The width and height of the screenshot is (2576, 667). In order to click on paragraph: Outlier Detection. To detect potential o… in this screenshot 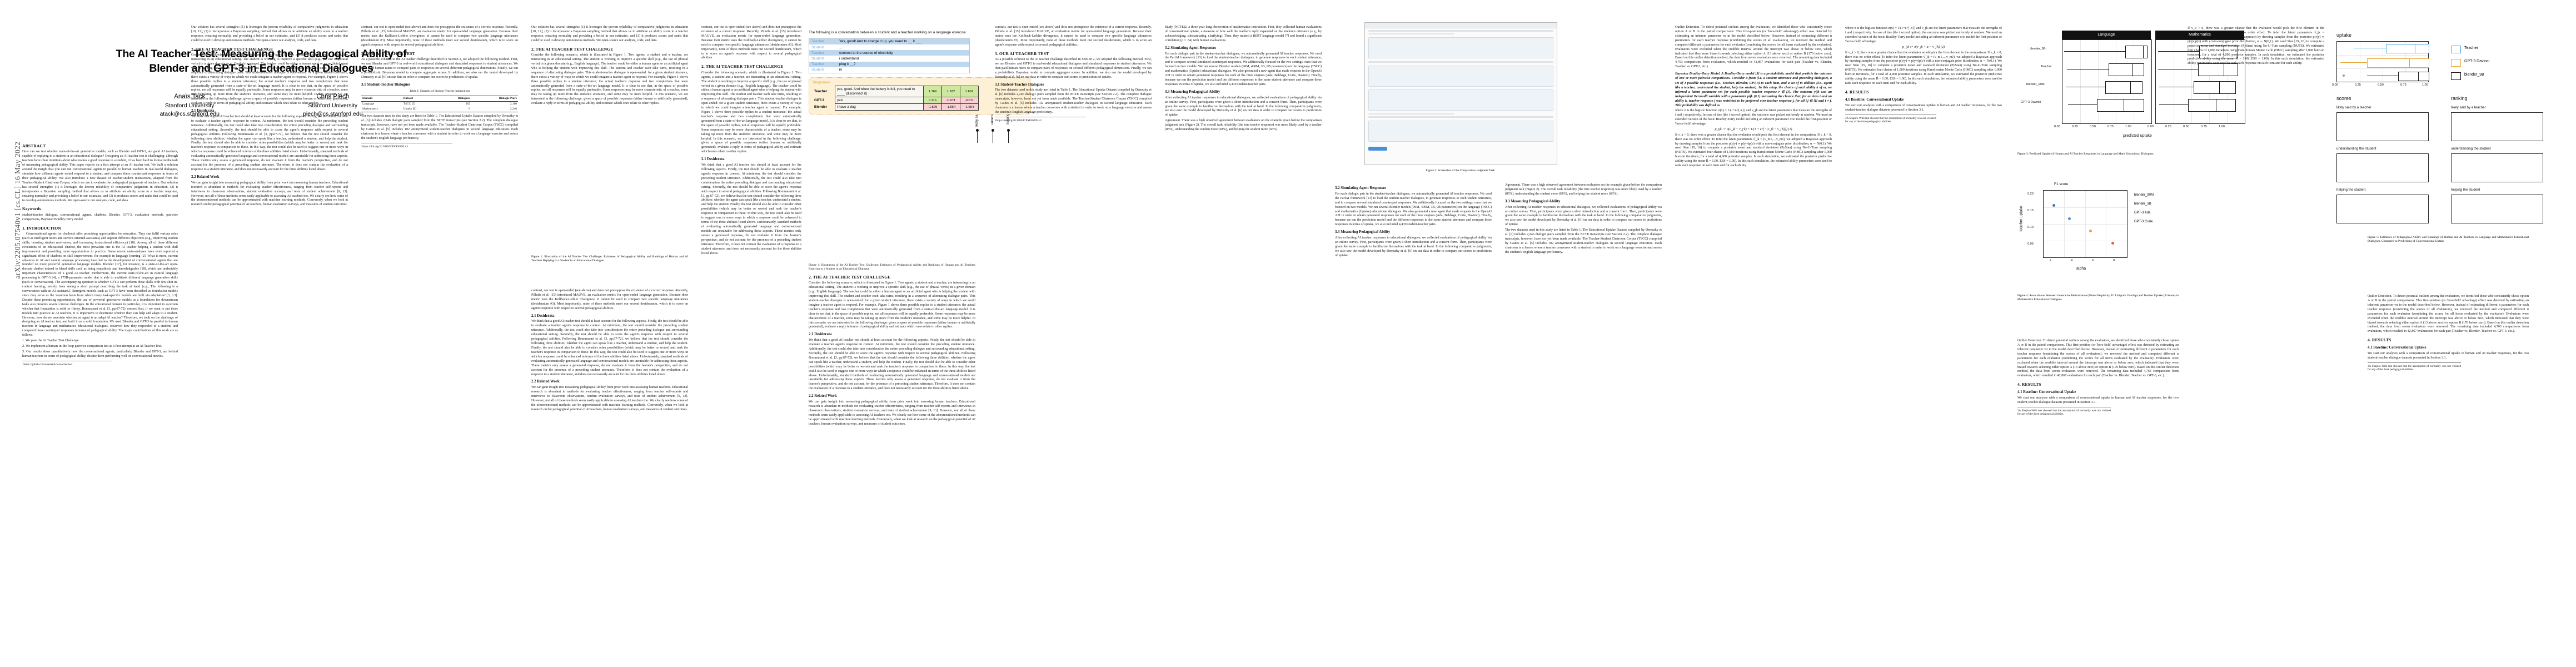, I will do `click(2098, 358)`.